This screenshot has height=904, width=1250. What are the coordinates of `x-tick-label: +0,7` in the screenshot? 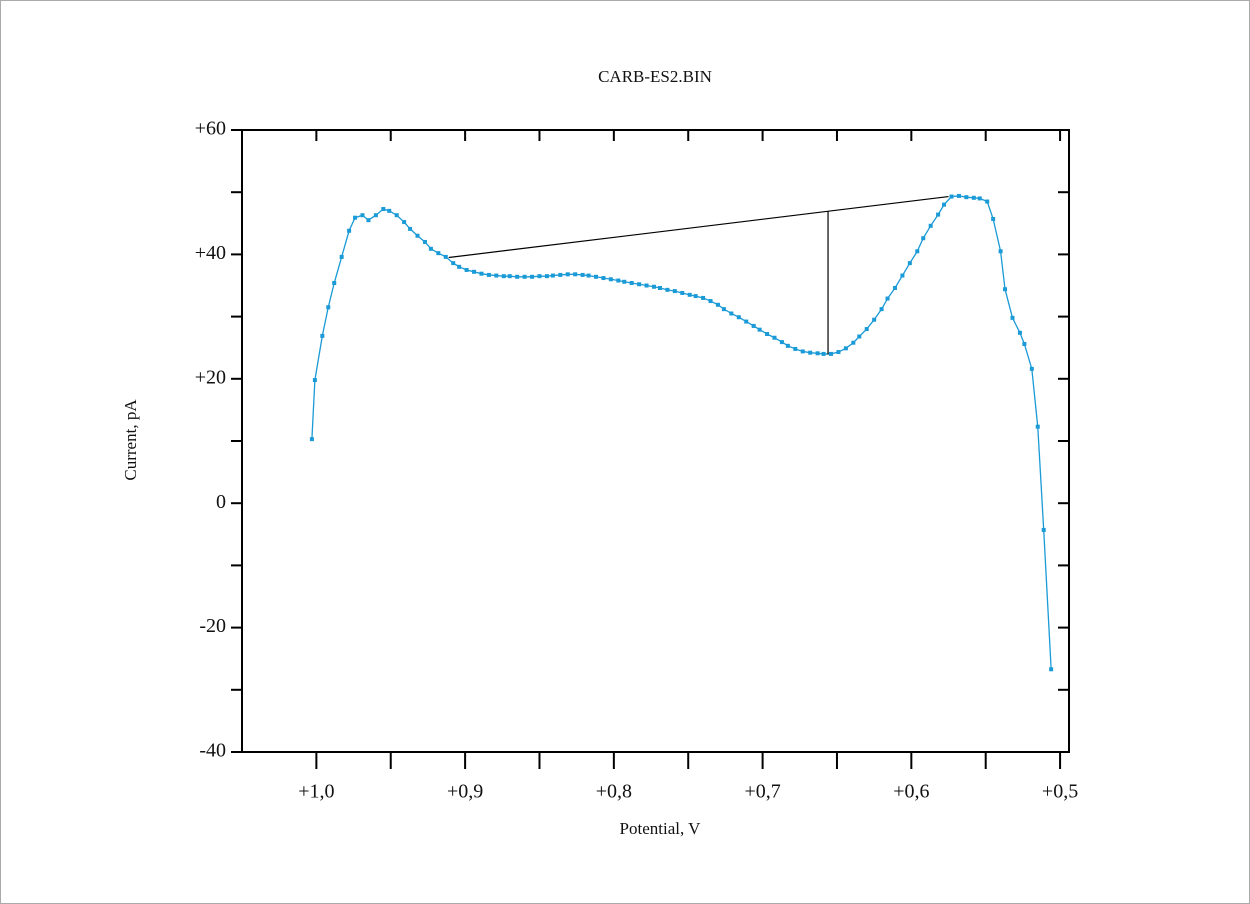 It's located at (762, 792).